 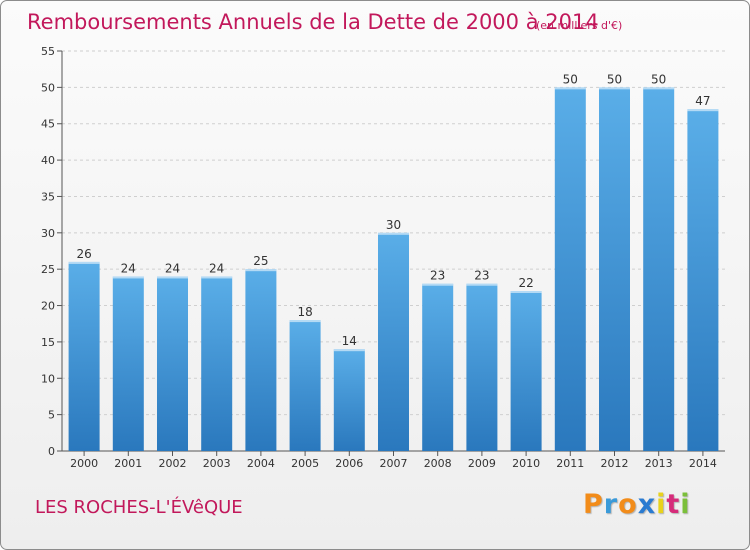 I want to click on x-tick-label: 2013, so click(x=659, y=463).